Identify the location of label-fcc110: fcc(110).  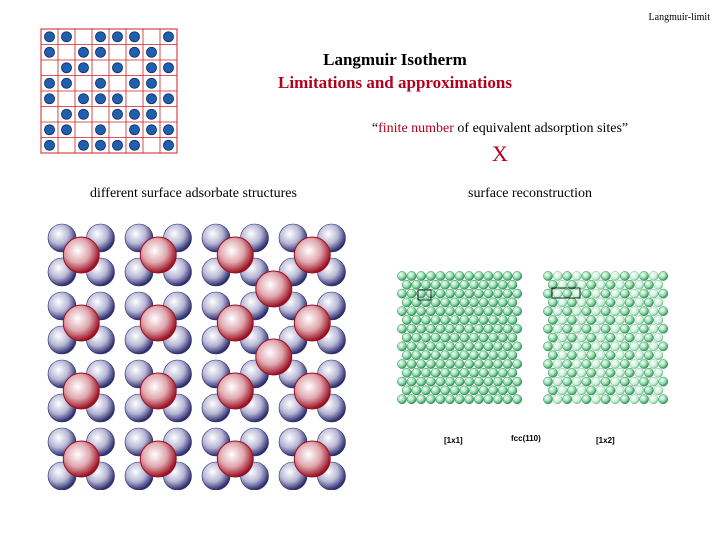
(526, 438).